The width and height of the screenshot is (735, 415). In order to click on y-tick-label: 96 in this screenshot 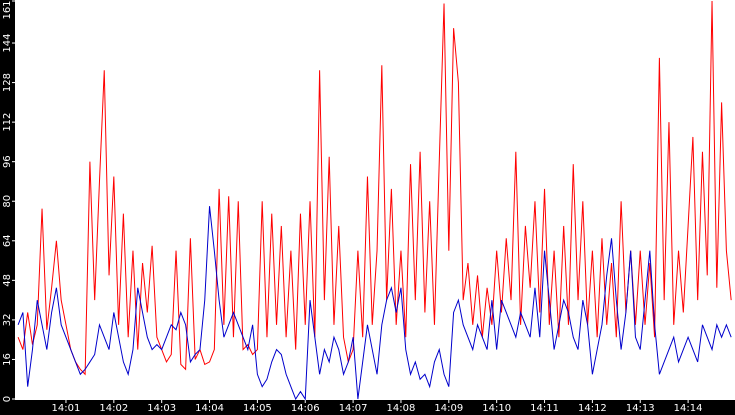, I will do `click(7, 161)`.